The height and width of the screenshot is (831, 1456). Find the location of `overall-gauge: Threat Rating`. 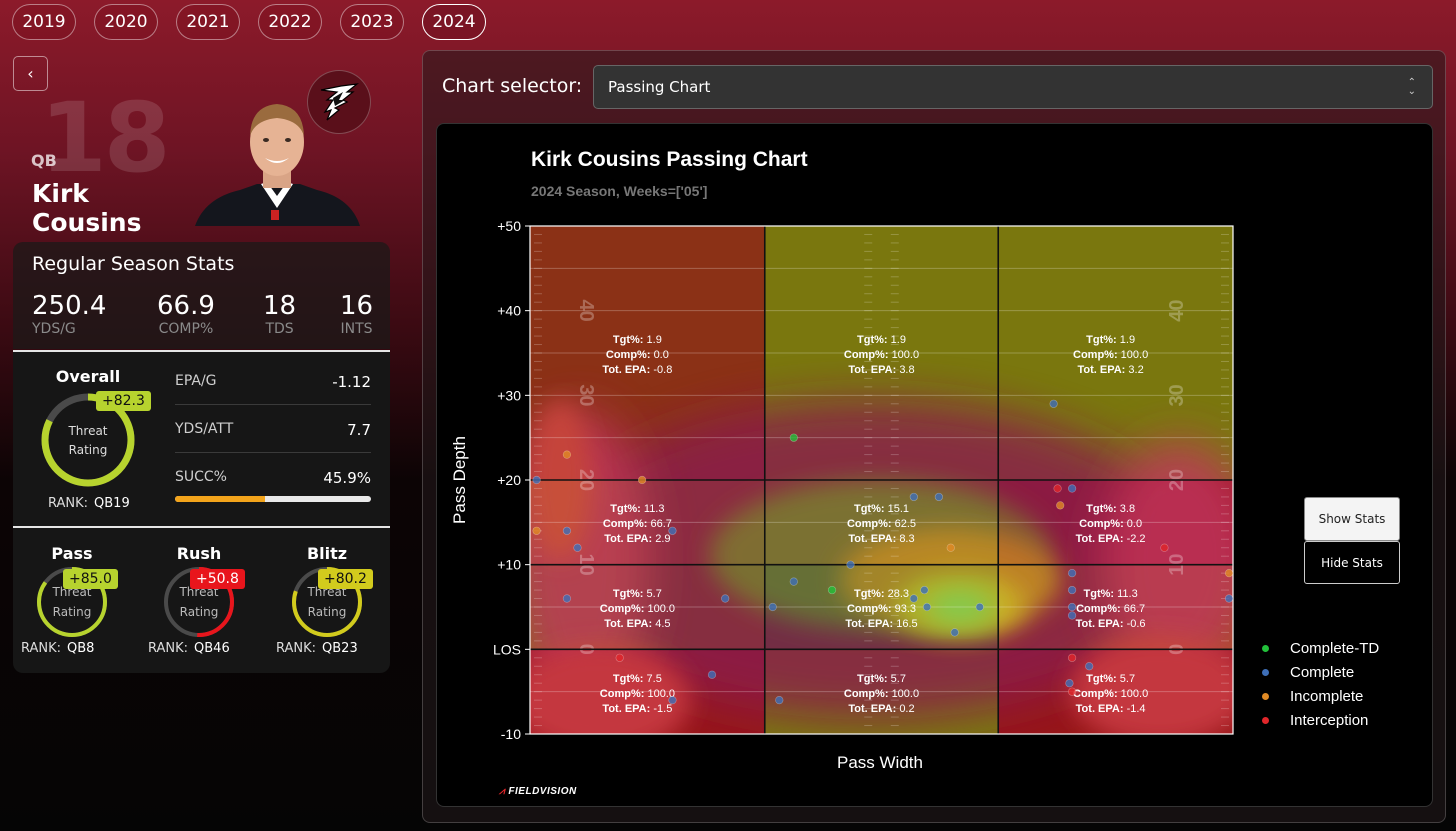

overall-gauge: Threat Rating is located at coordinates (88, 440).